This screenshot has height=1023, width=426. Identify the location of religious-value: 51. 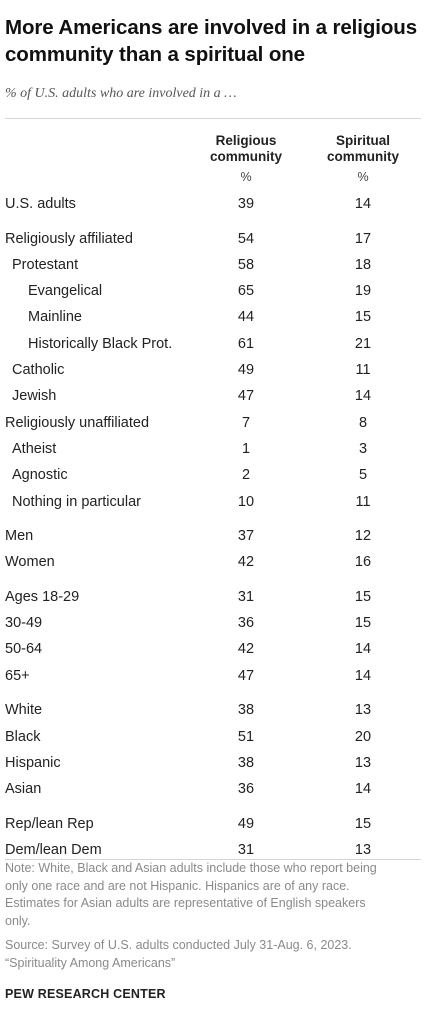
(246, 736).